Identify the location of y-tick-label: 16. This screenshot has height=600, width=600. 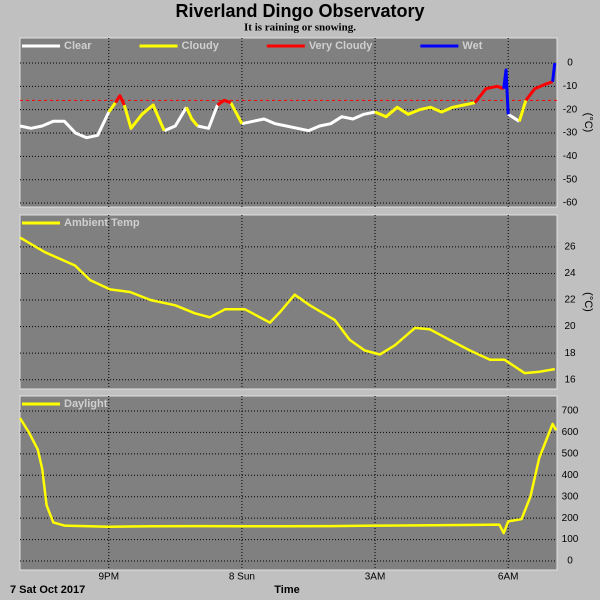
(570, 379).